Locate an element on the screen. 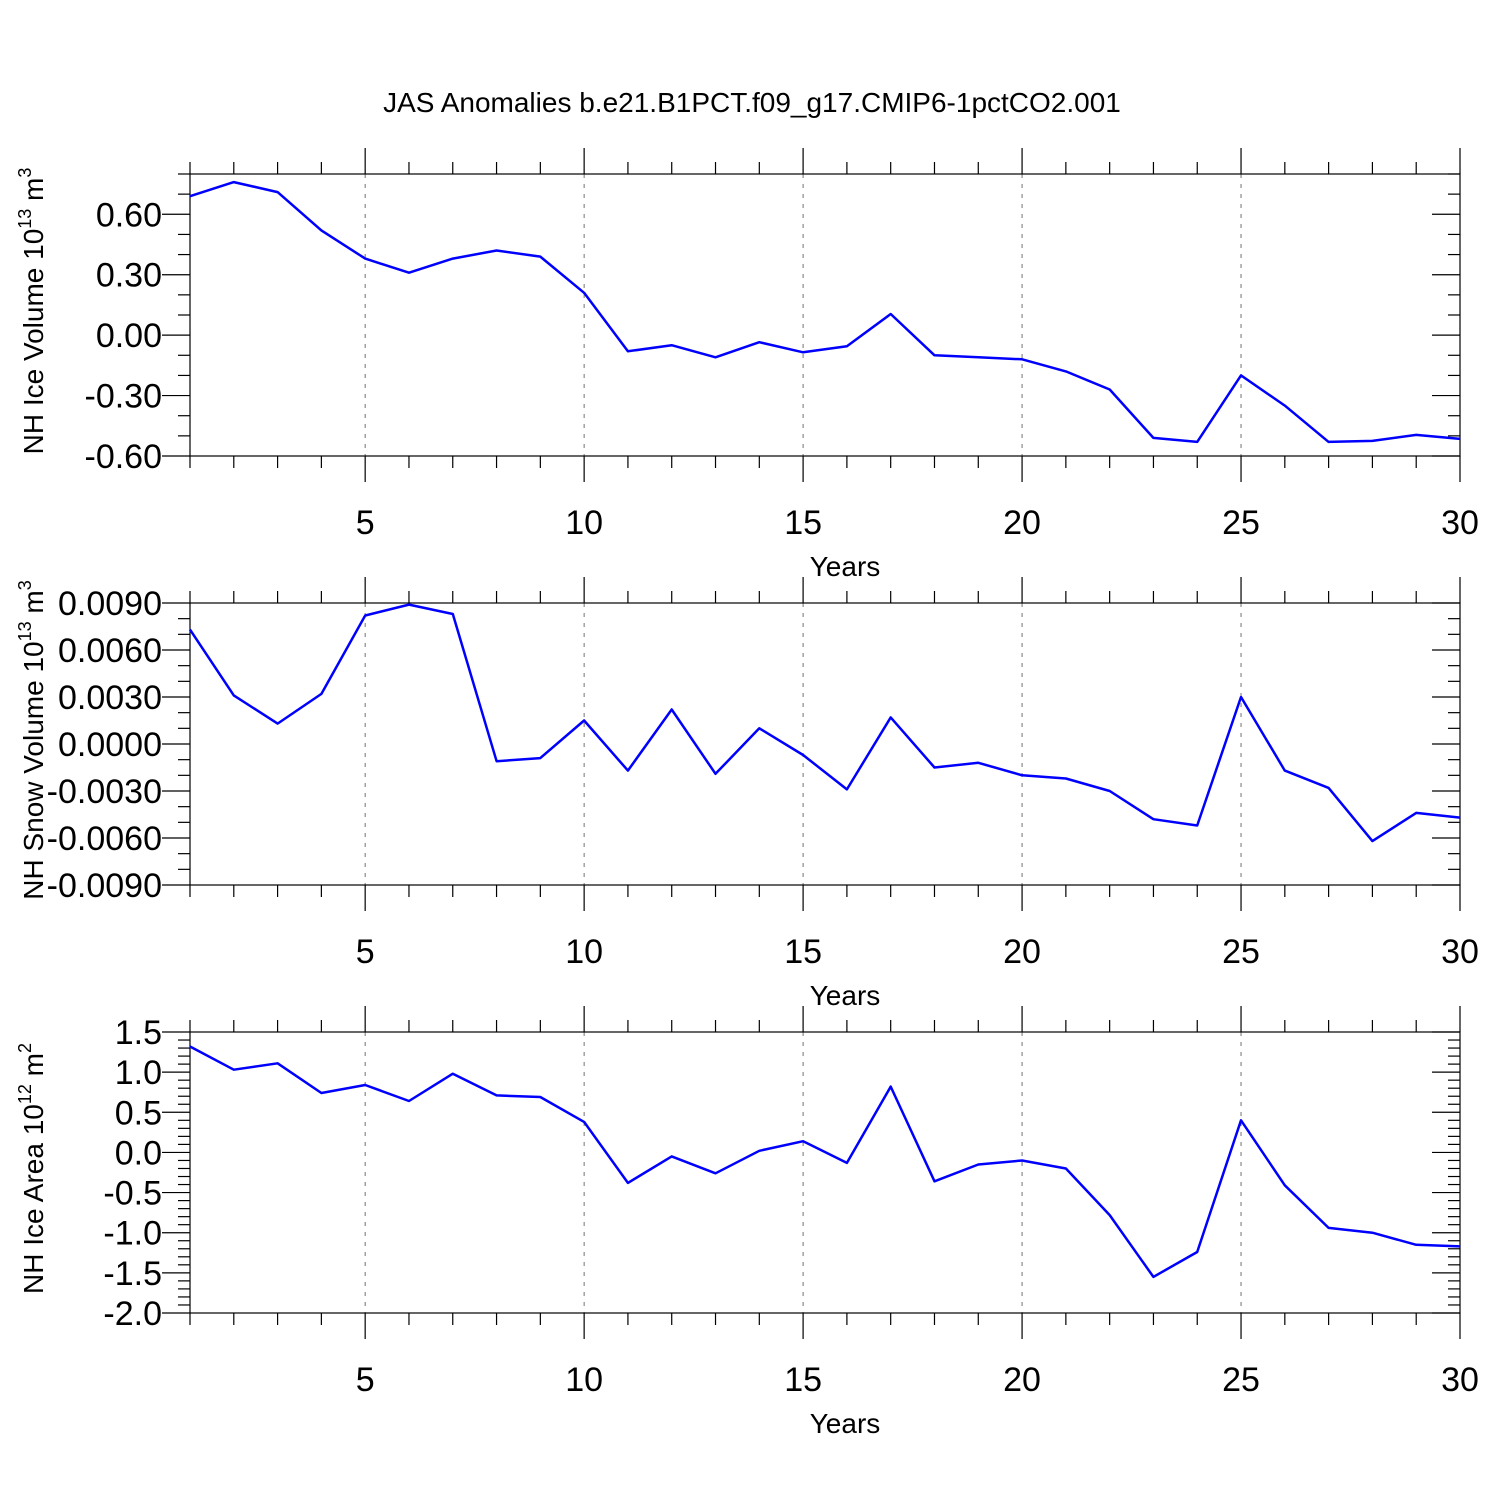  y-tick-label: -1.5 is located at coordinates (132, 1274).